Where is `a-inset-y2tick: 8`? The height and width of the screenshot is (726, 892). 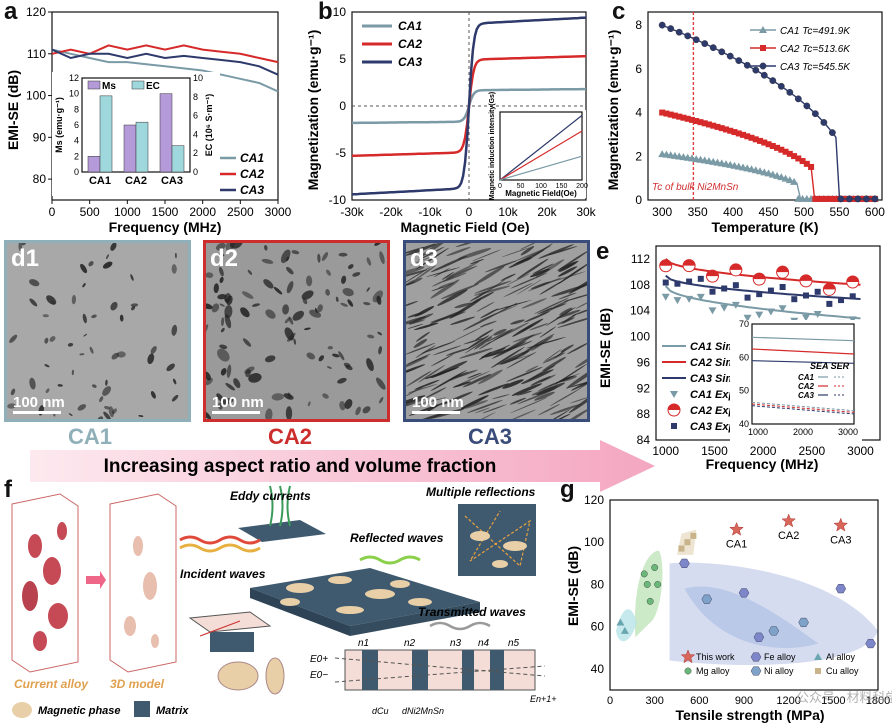 a-inset-y2tick: 8 is located at coordinates (195, 97).